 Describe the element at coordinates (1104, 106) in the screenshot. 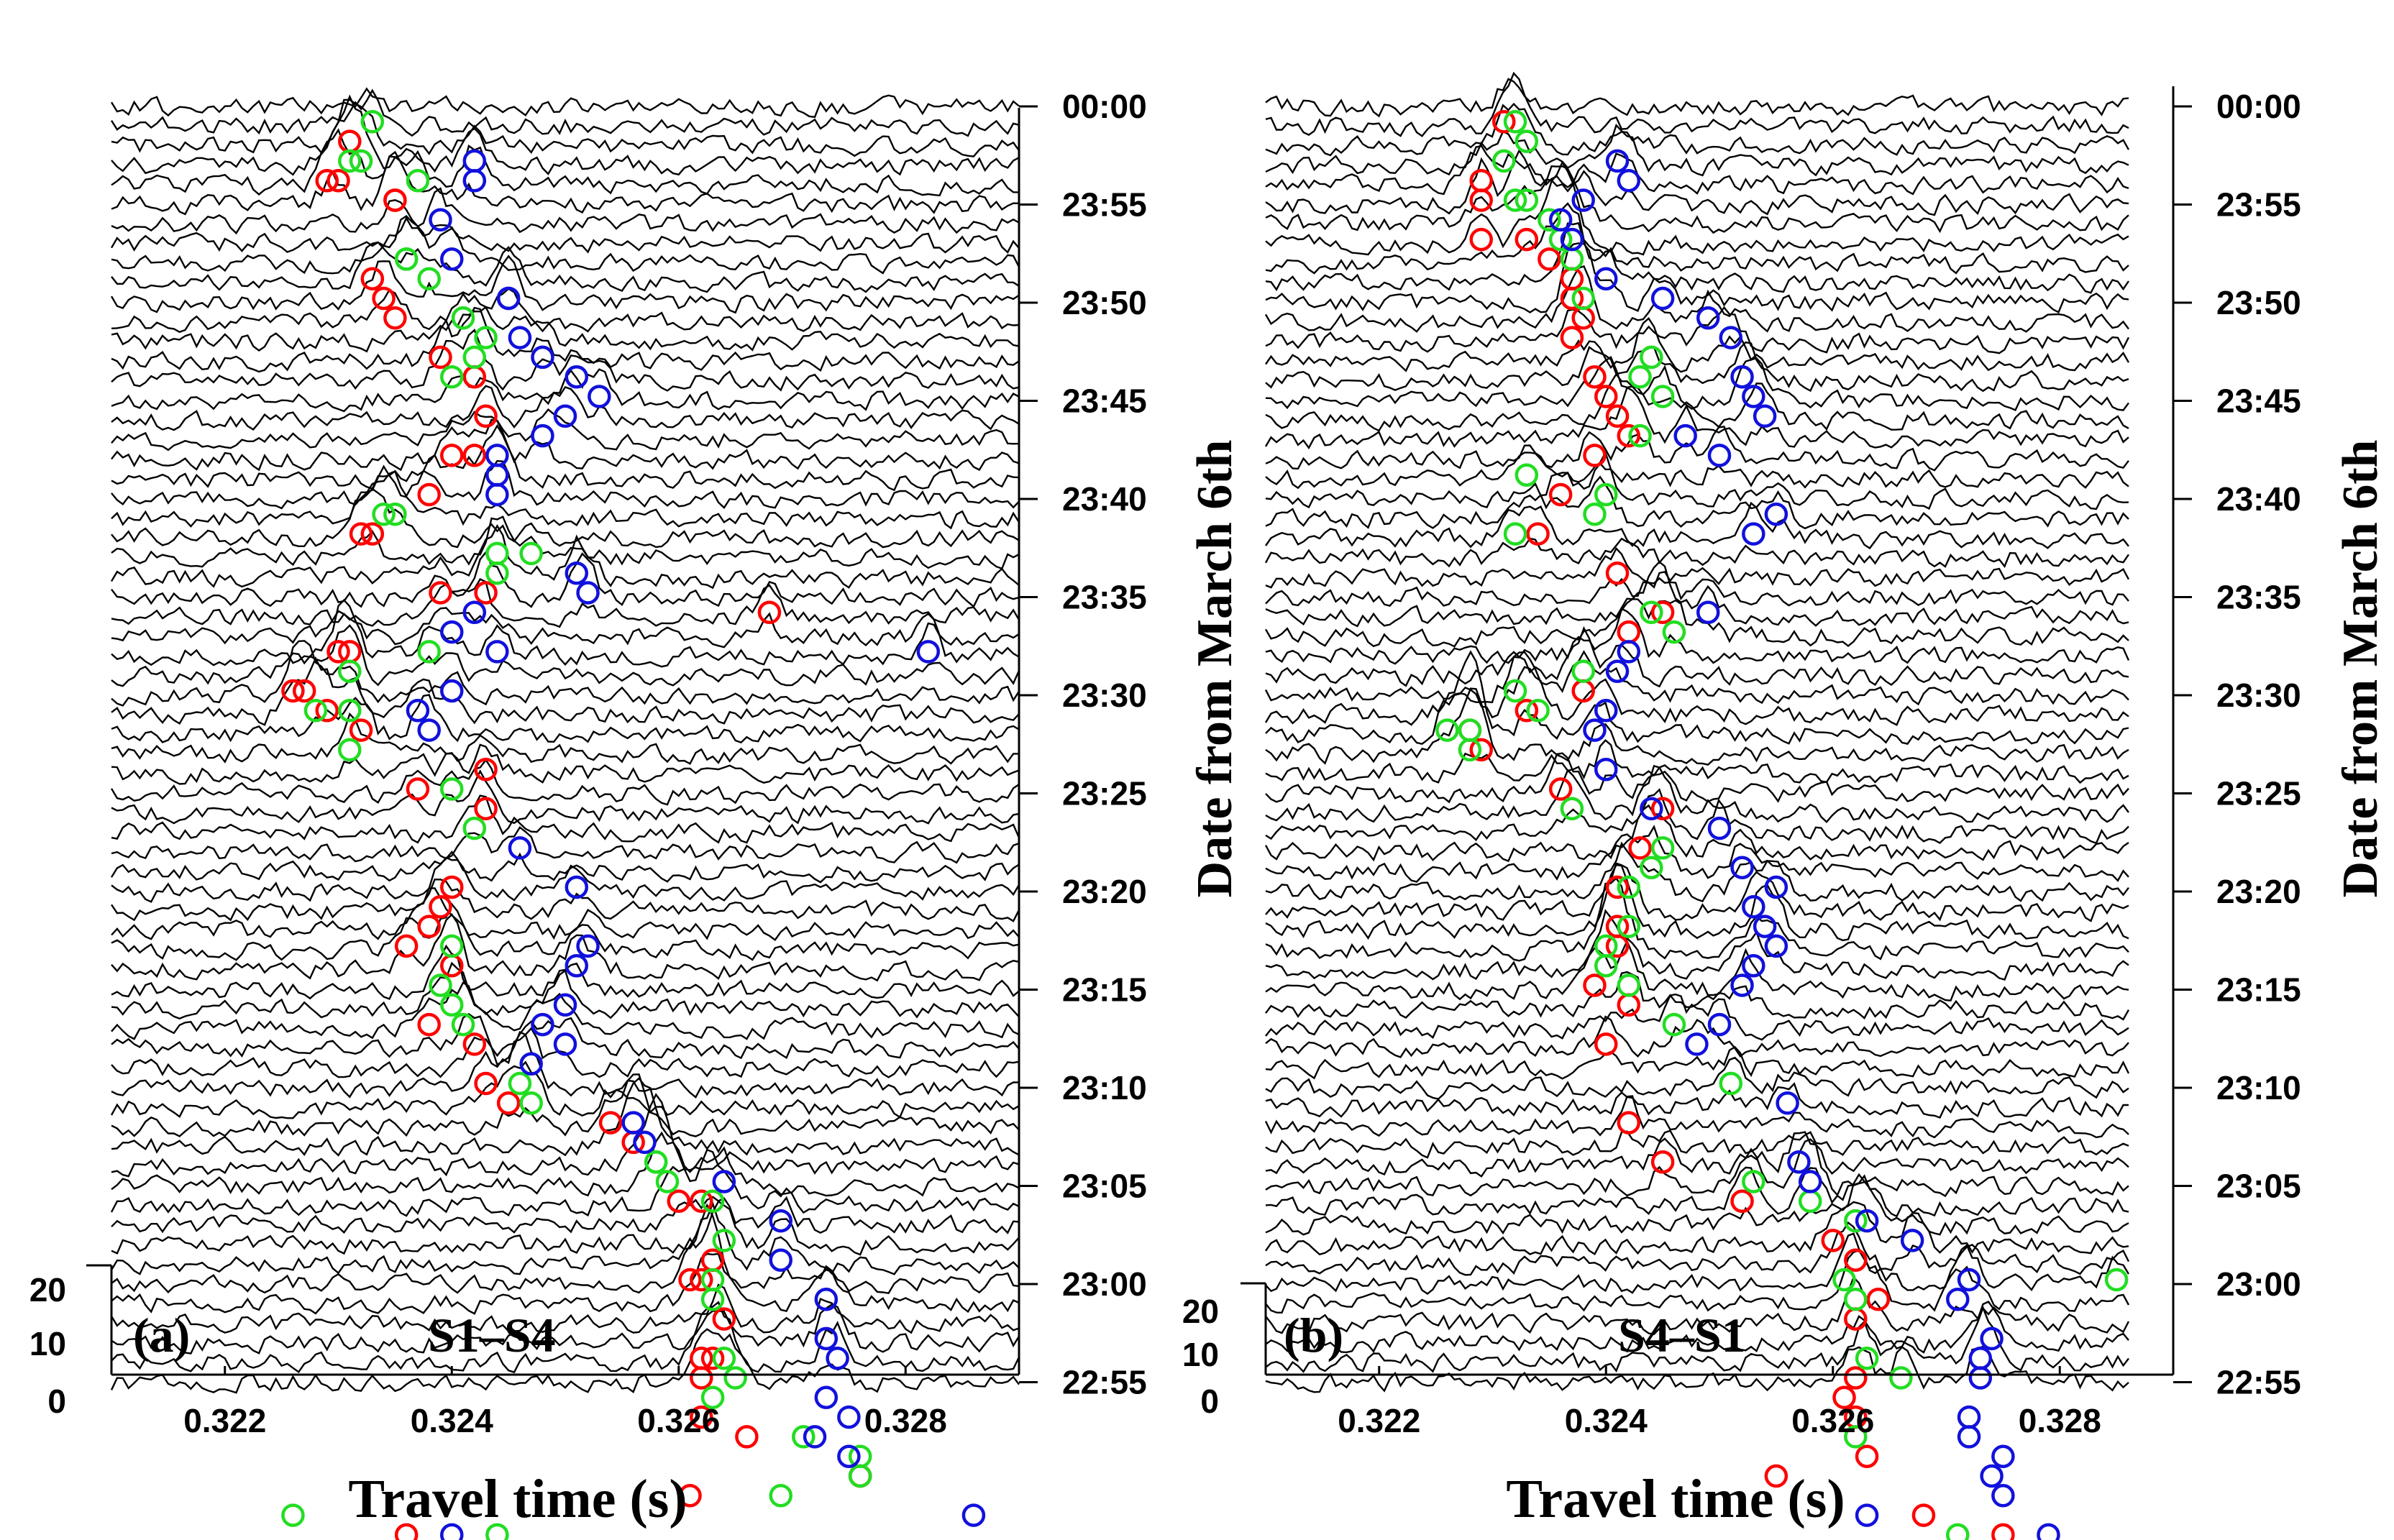

I see `y-tick-label: 00:00` at that location.